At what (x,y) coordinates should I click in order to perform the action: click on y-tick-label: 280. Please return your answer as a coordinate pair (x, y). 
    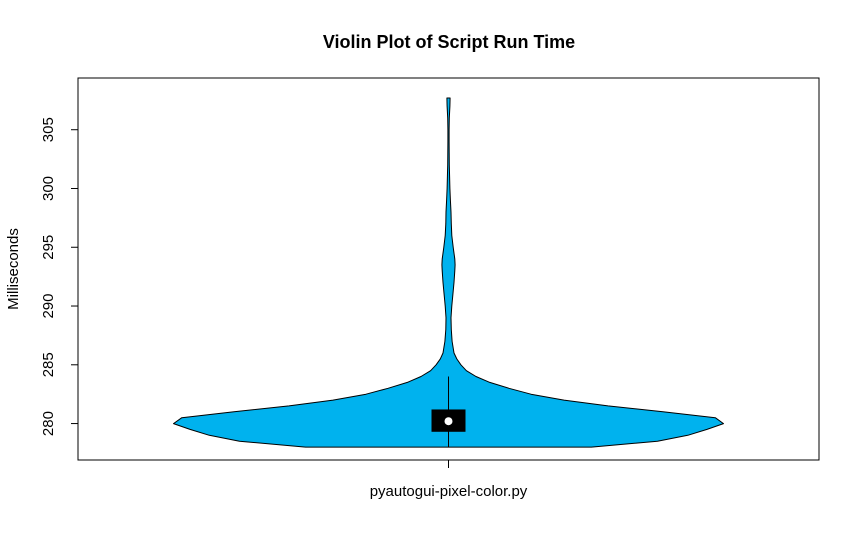
    Looking at the image, I should click on (48, 423).